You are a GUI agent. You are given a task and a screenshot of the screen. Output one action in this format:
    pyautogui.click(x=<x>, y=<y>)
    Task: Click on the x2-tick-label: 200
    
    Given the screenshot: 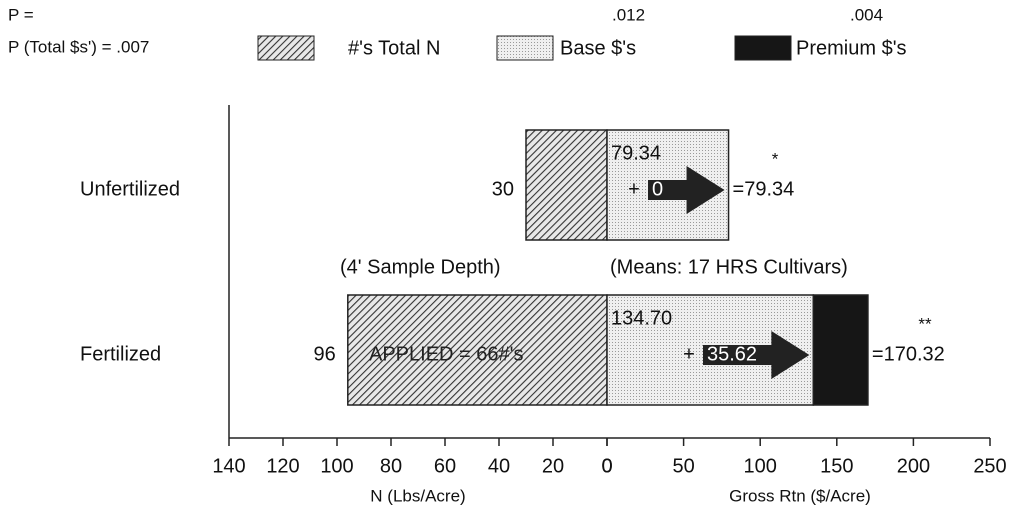 What is the action you would take?
    pyautogui.click(x=913, y=466)
    